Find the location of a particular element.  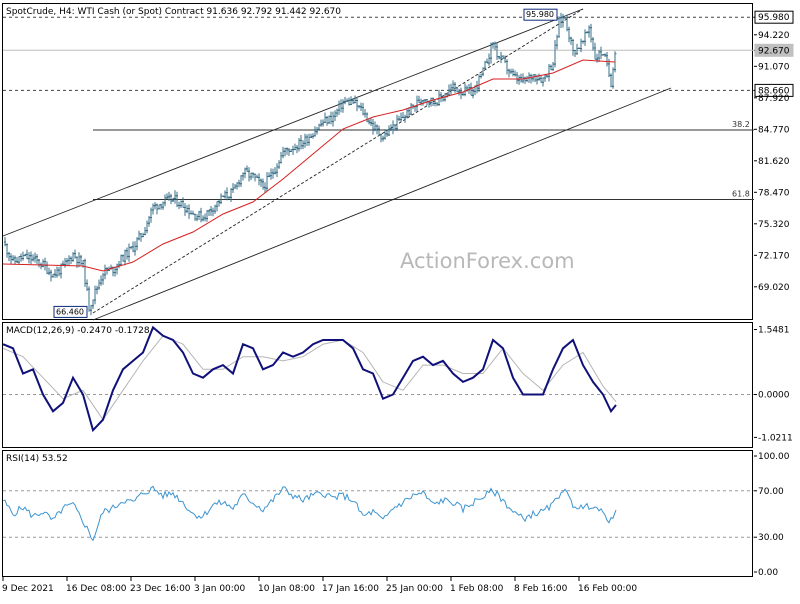

price-axis-label: 92.670 is located at coordinates (774, 51).